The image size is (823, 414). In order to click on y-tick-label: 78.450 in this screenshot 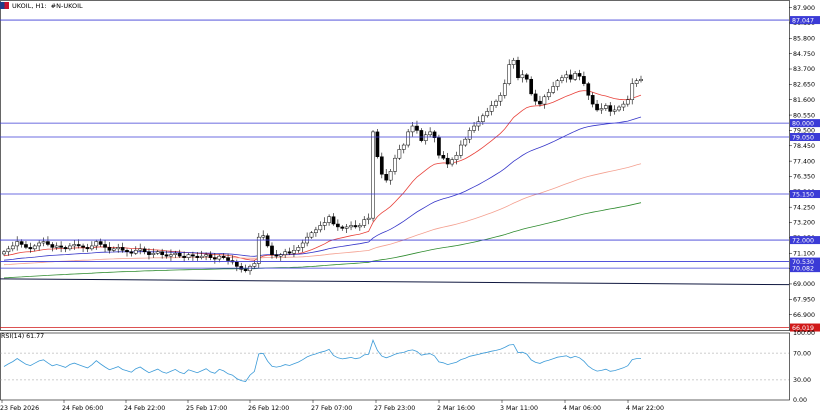, I will do `click(804, 146)`.